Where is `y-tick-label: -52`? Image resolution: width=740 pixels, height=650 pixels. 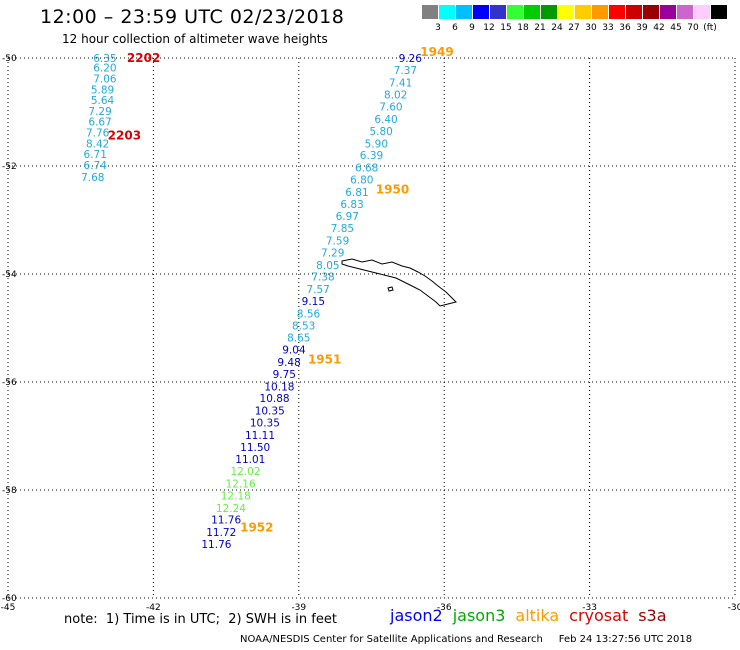 y-tick-label: -52 is located at coordinates (9, 167).